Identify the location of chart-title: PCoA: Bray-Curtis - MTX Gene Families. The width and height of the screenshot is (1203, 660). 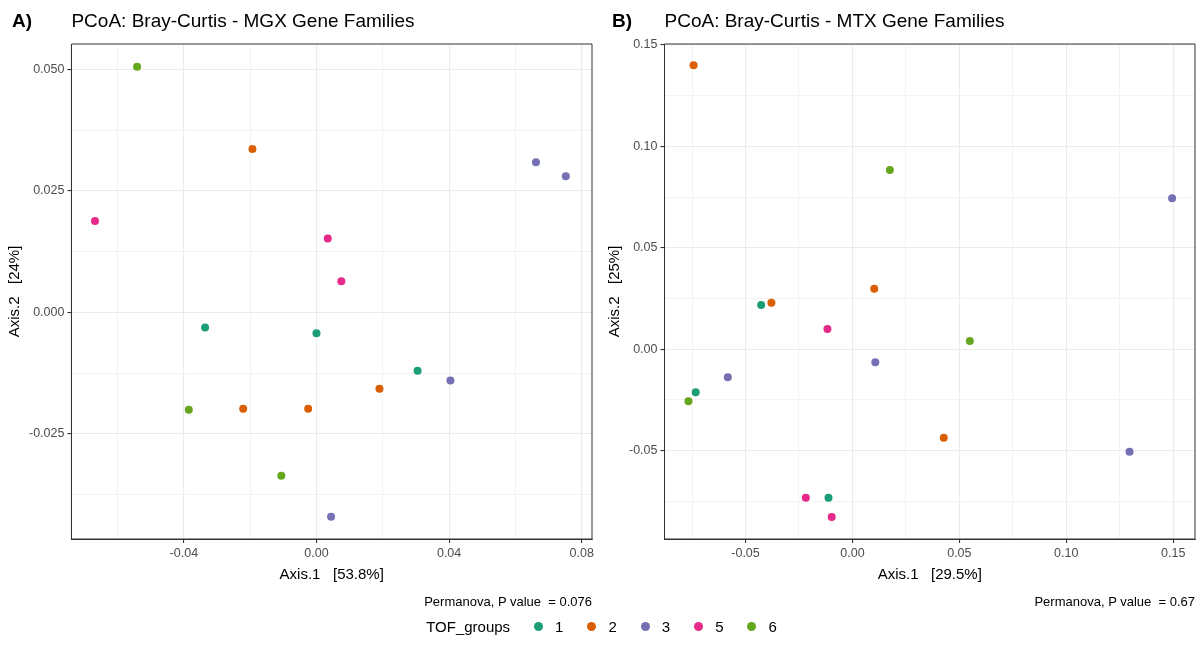
(834, 20).